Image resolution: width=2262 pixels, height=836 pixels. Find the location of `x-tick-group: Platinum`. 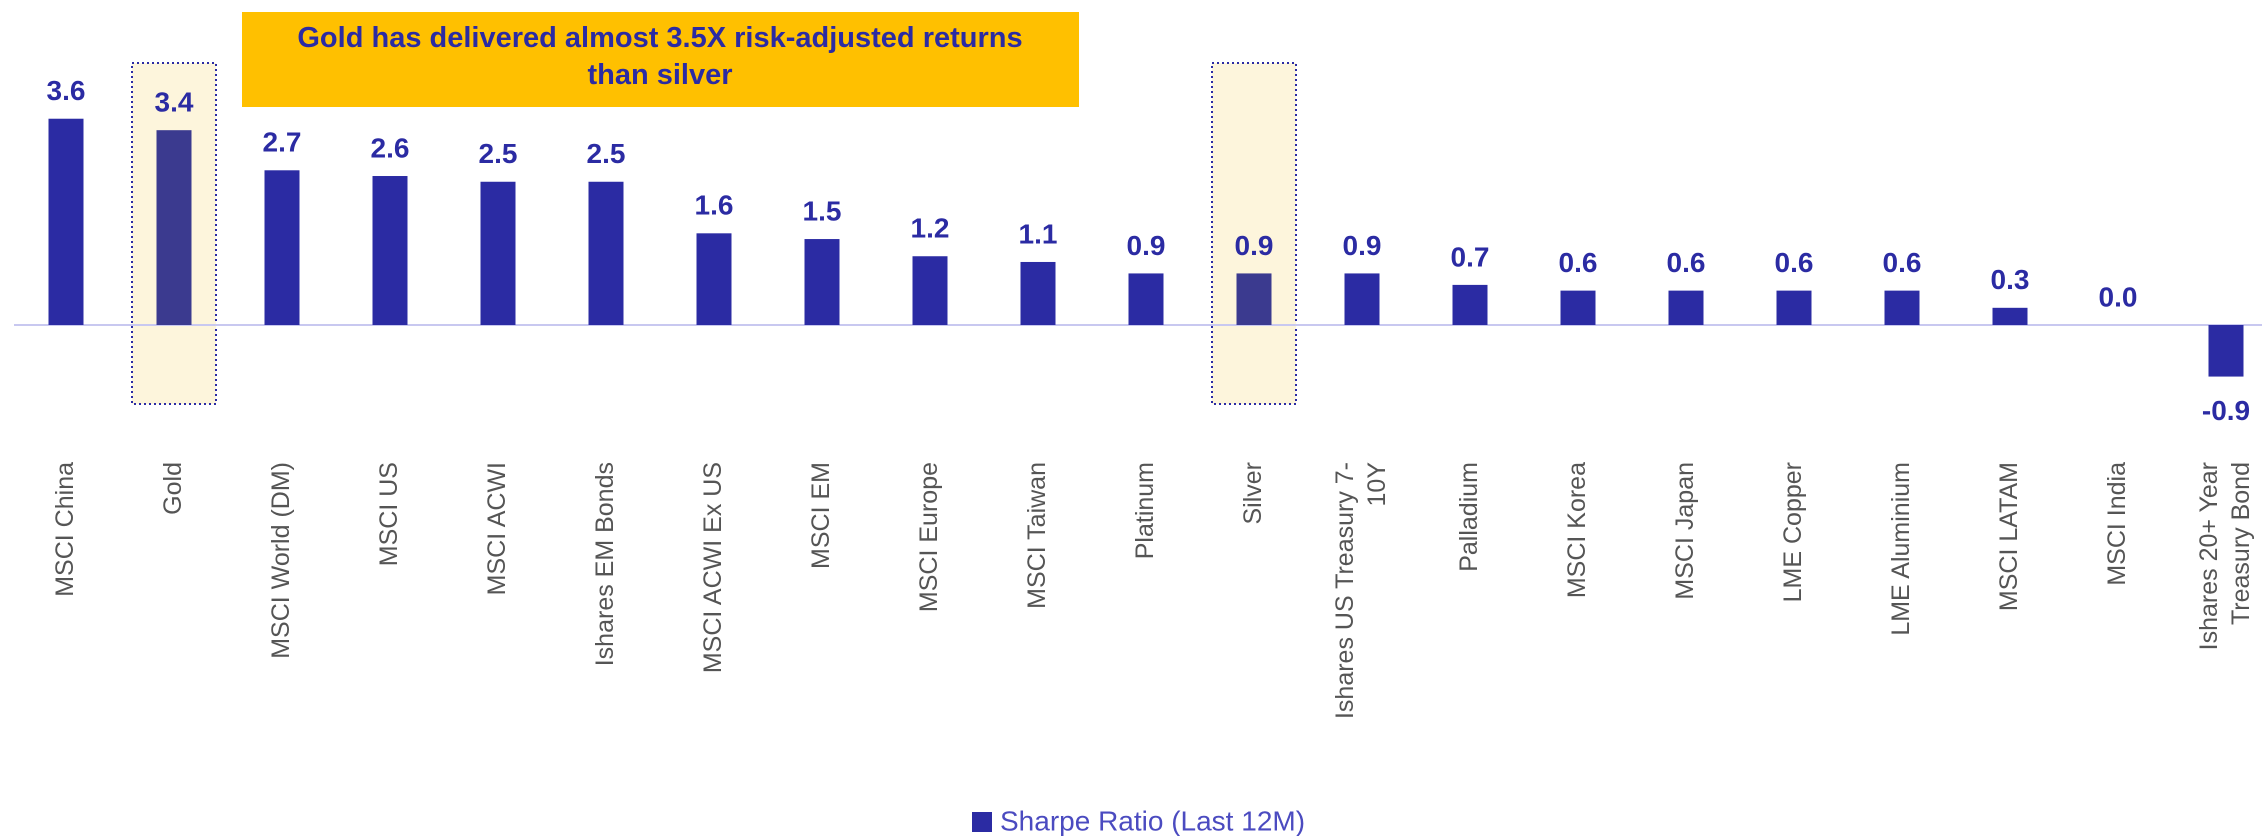

x-tick-group: Platinum is located at coordinates (1145, 510).